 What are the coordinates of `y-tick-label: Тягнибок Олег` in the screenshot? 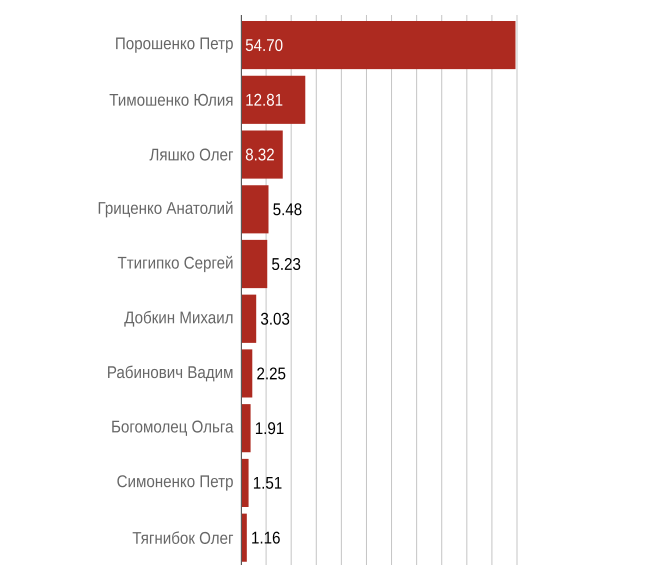 It's located at (183, 537).